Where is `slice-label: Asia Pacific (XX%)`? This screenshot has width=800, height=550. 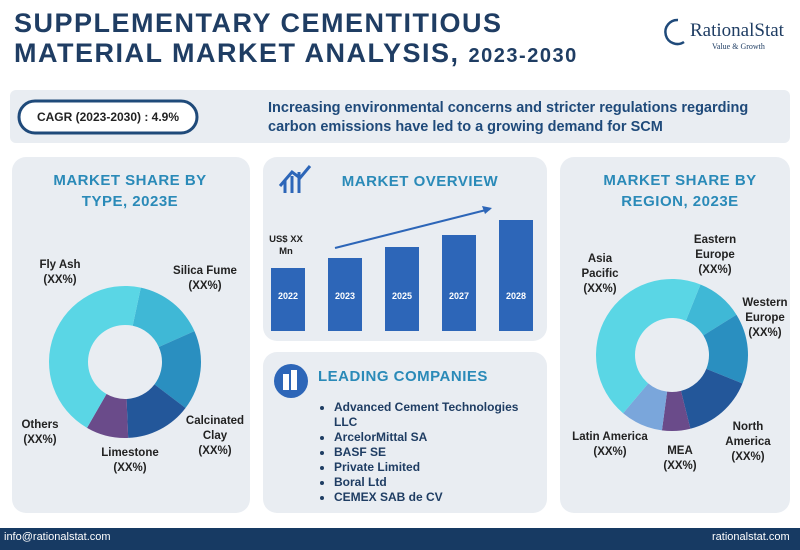 slice-label: Asia Pacific (XX%) is located at coordinates (600, 274).